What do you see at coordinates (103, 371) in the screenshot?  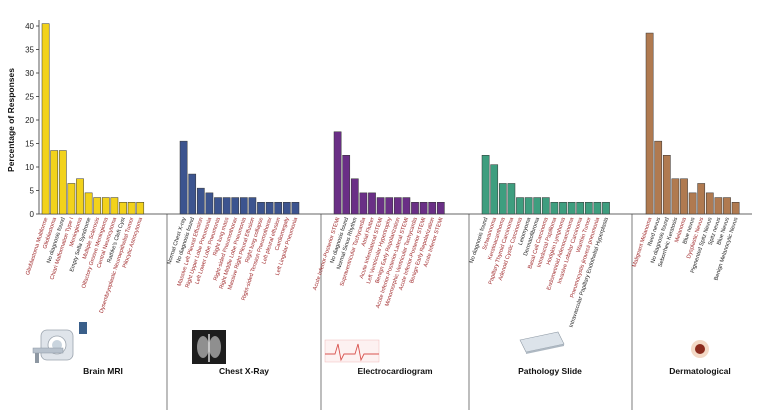 I see `group-name: Brain MRI` at bounding box center [103, 371].